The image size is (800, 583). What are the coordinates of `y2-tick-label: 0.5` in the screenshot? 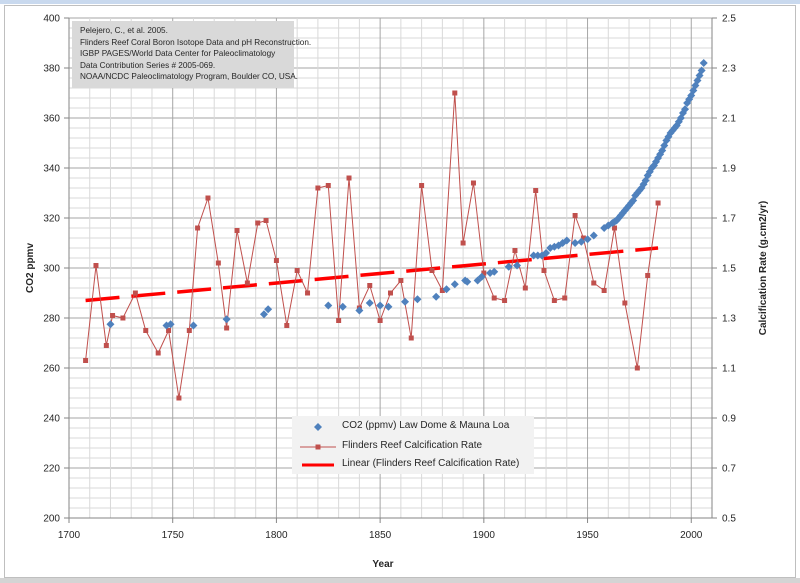 It's located at (729, 519).